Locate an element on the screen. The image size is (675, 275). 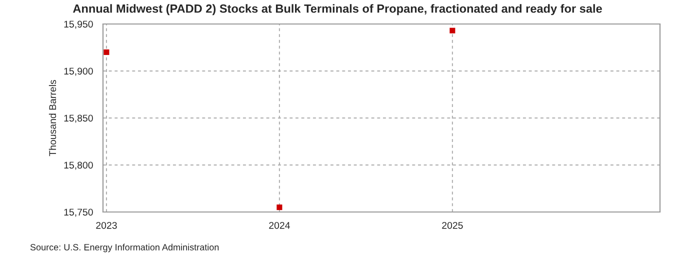
x-tick-label: 2023 is located at coordinates (106, 225).